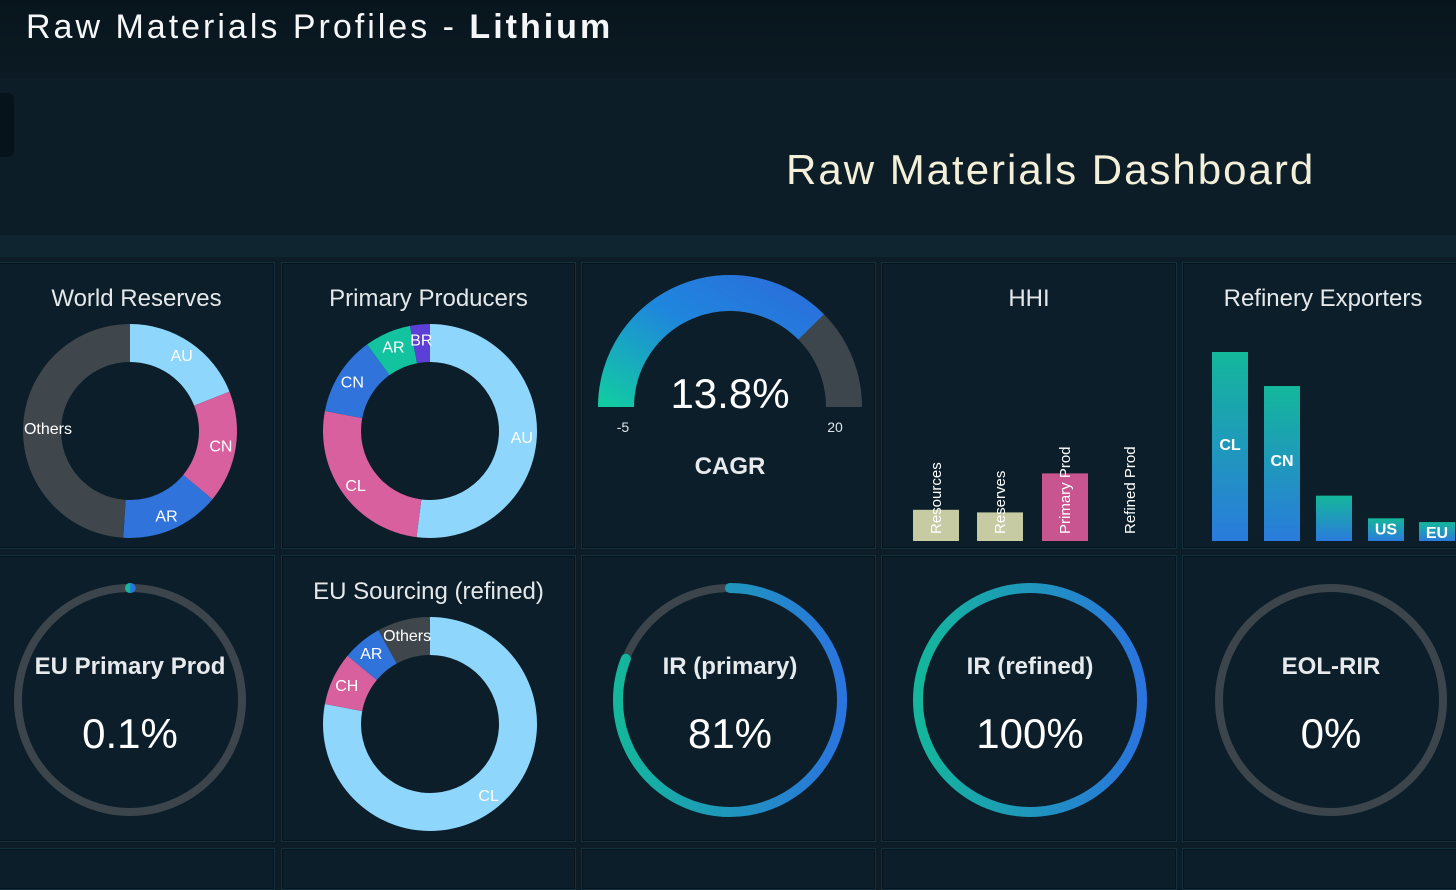  I want to click on tile-eu-primary-prod: EU Primary Prod 0.1%, so click(137, 698).